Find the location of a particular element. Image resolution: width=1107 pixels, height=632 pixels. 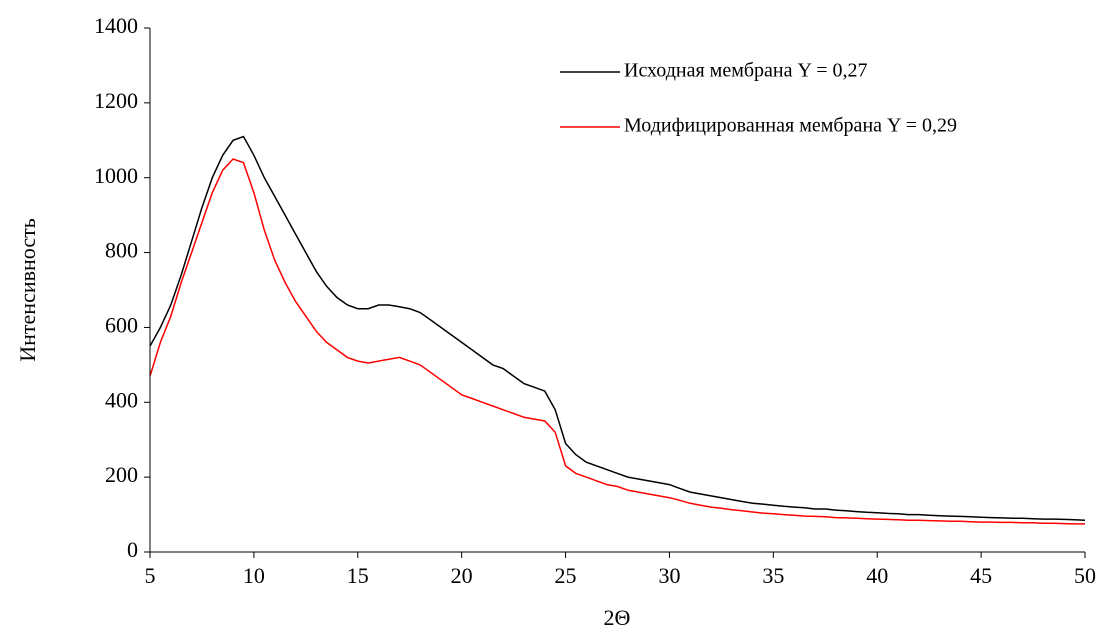

x-tick-label: 30 is located at coordinates (669, 575).